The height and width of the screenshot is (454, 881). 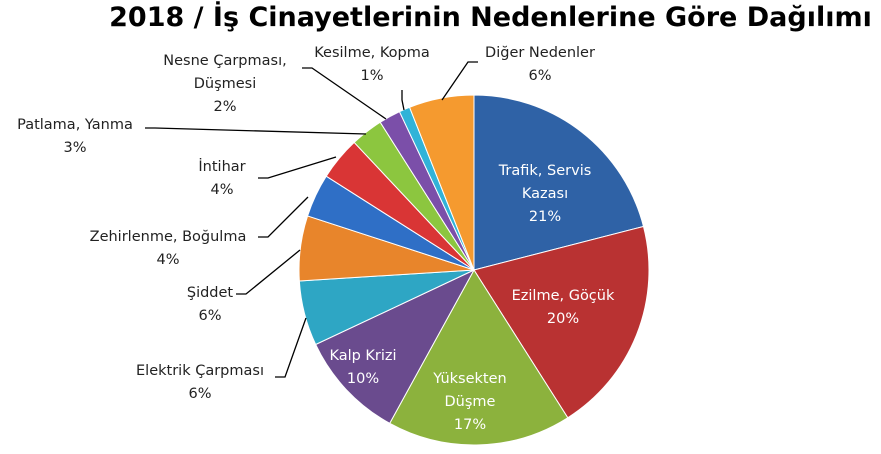 What do you see at coordinates (563, 308) in the screenshot?
I see `slice-label: Ezilme, Göçük 20%` at bounding box center [563, 308].